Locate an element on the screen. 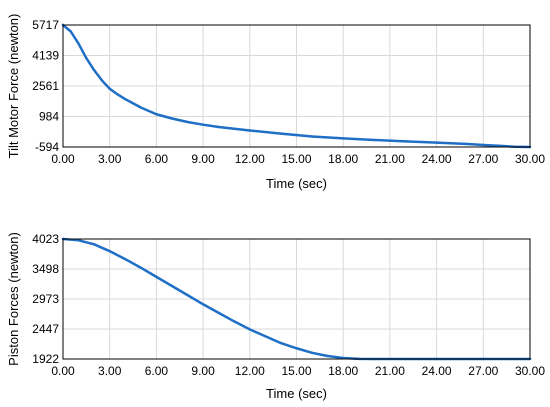 The height and width of the screenshot is (407, 550). y-tick-label: 2973 is located at coordinates (45, 299).